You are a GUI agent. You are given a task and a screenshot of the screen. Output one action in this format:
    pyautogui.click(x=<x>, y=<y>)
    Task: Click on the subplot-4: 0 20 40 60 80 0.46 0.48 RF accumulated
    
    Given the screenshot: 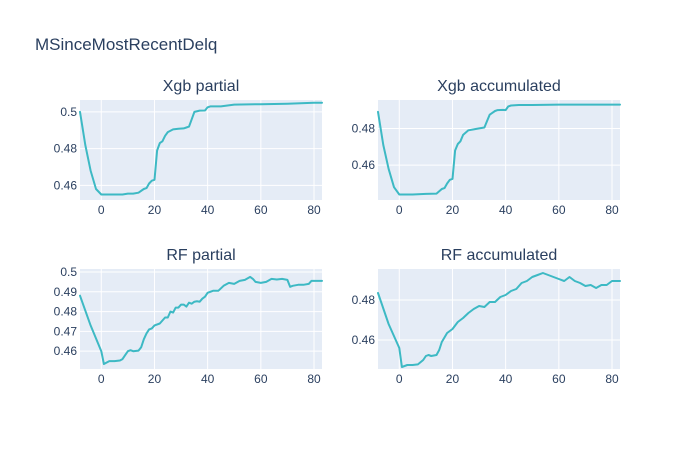 What is the action you would take?
    pyautogui.click(x=486, y=316)
    